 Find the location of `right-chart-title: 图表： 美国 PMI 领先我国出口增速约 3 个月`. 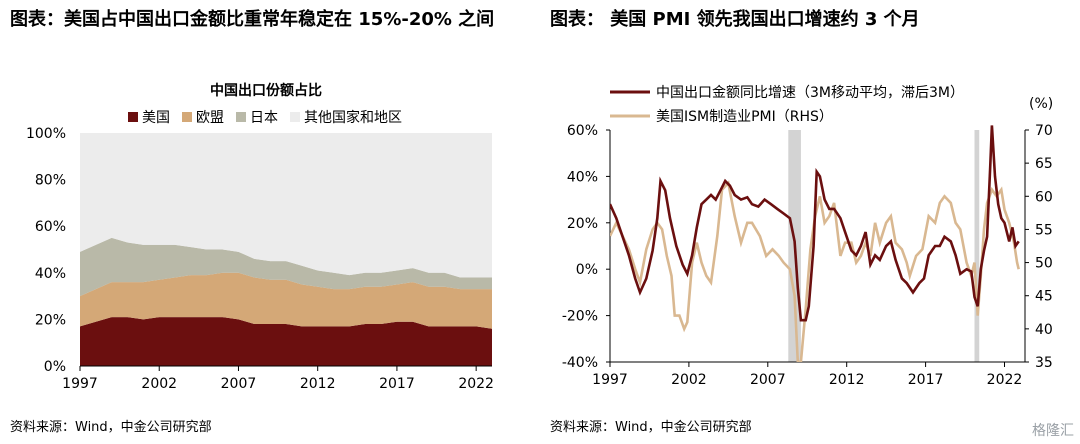

right-chart-title: 图表： 美国 PMI 领先我国出口增速约 3 个月 is located at coordinates (735, 19).